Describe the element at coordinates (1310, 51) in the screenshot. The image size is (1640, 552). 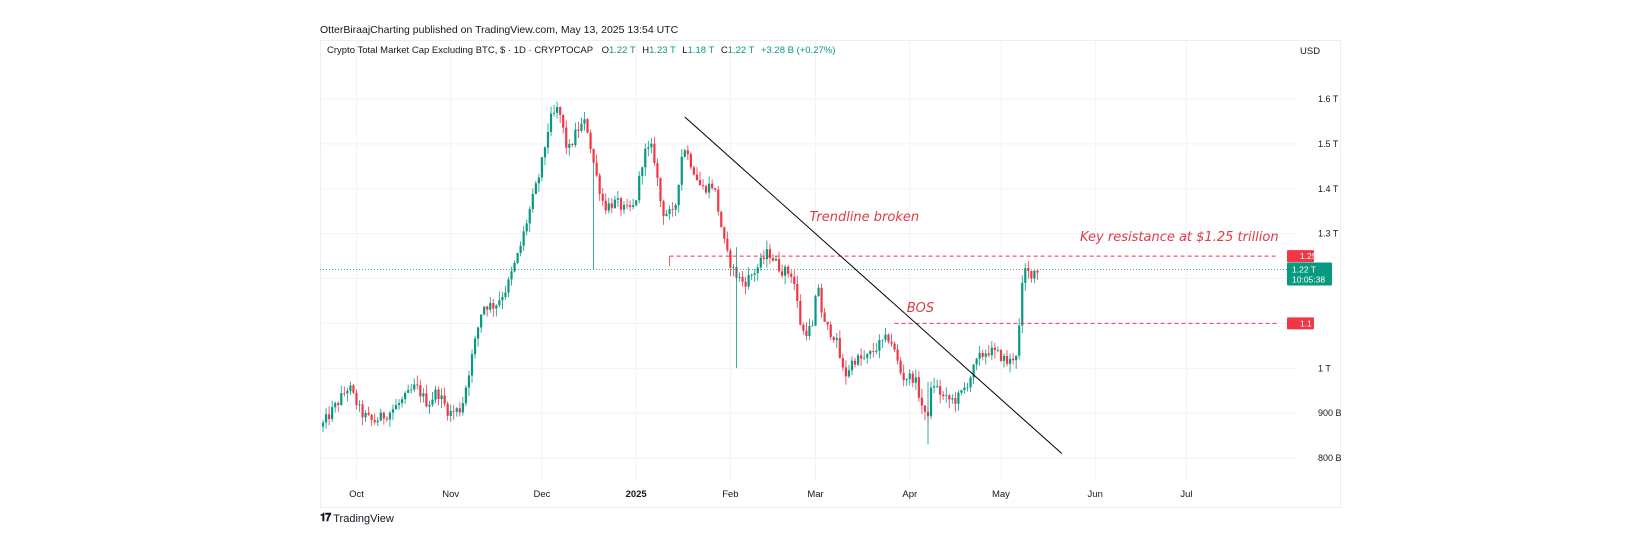
I see `currency-label: USD` at that location.